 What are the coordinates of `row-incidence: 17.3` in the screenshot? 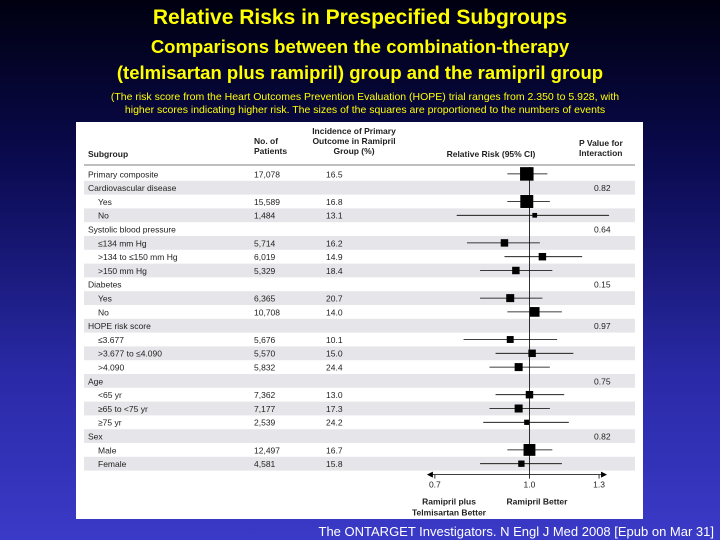 It's located at (334, 409).